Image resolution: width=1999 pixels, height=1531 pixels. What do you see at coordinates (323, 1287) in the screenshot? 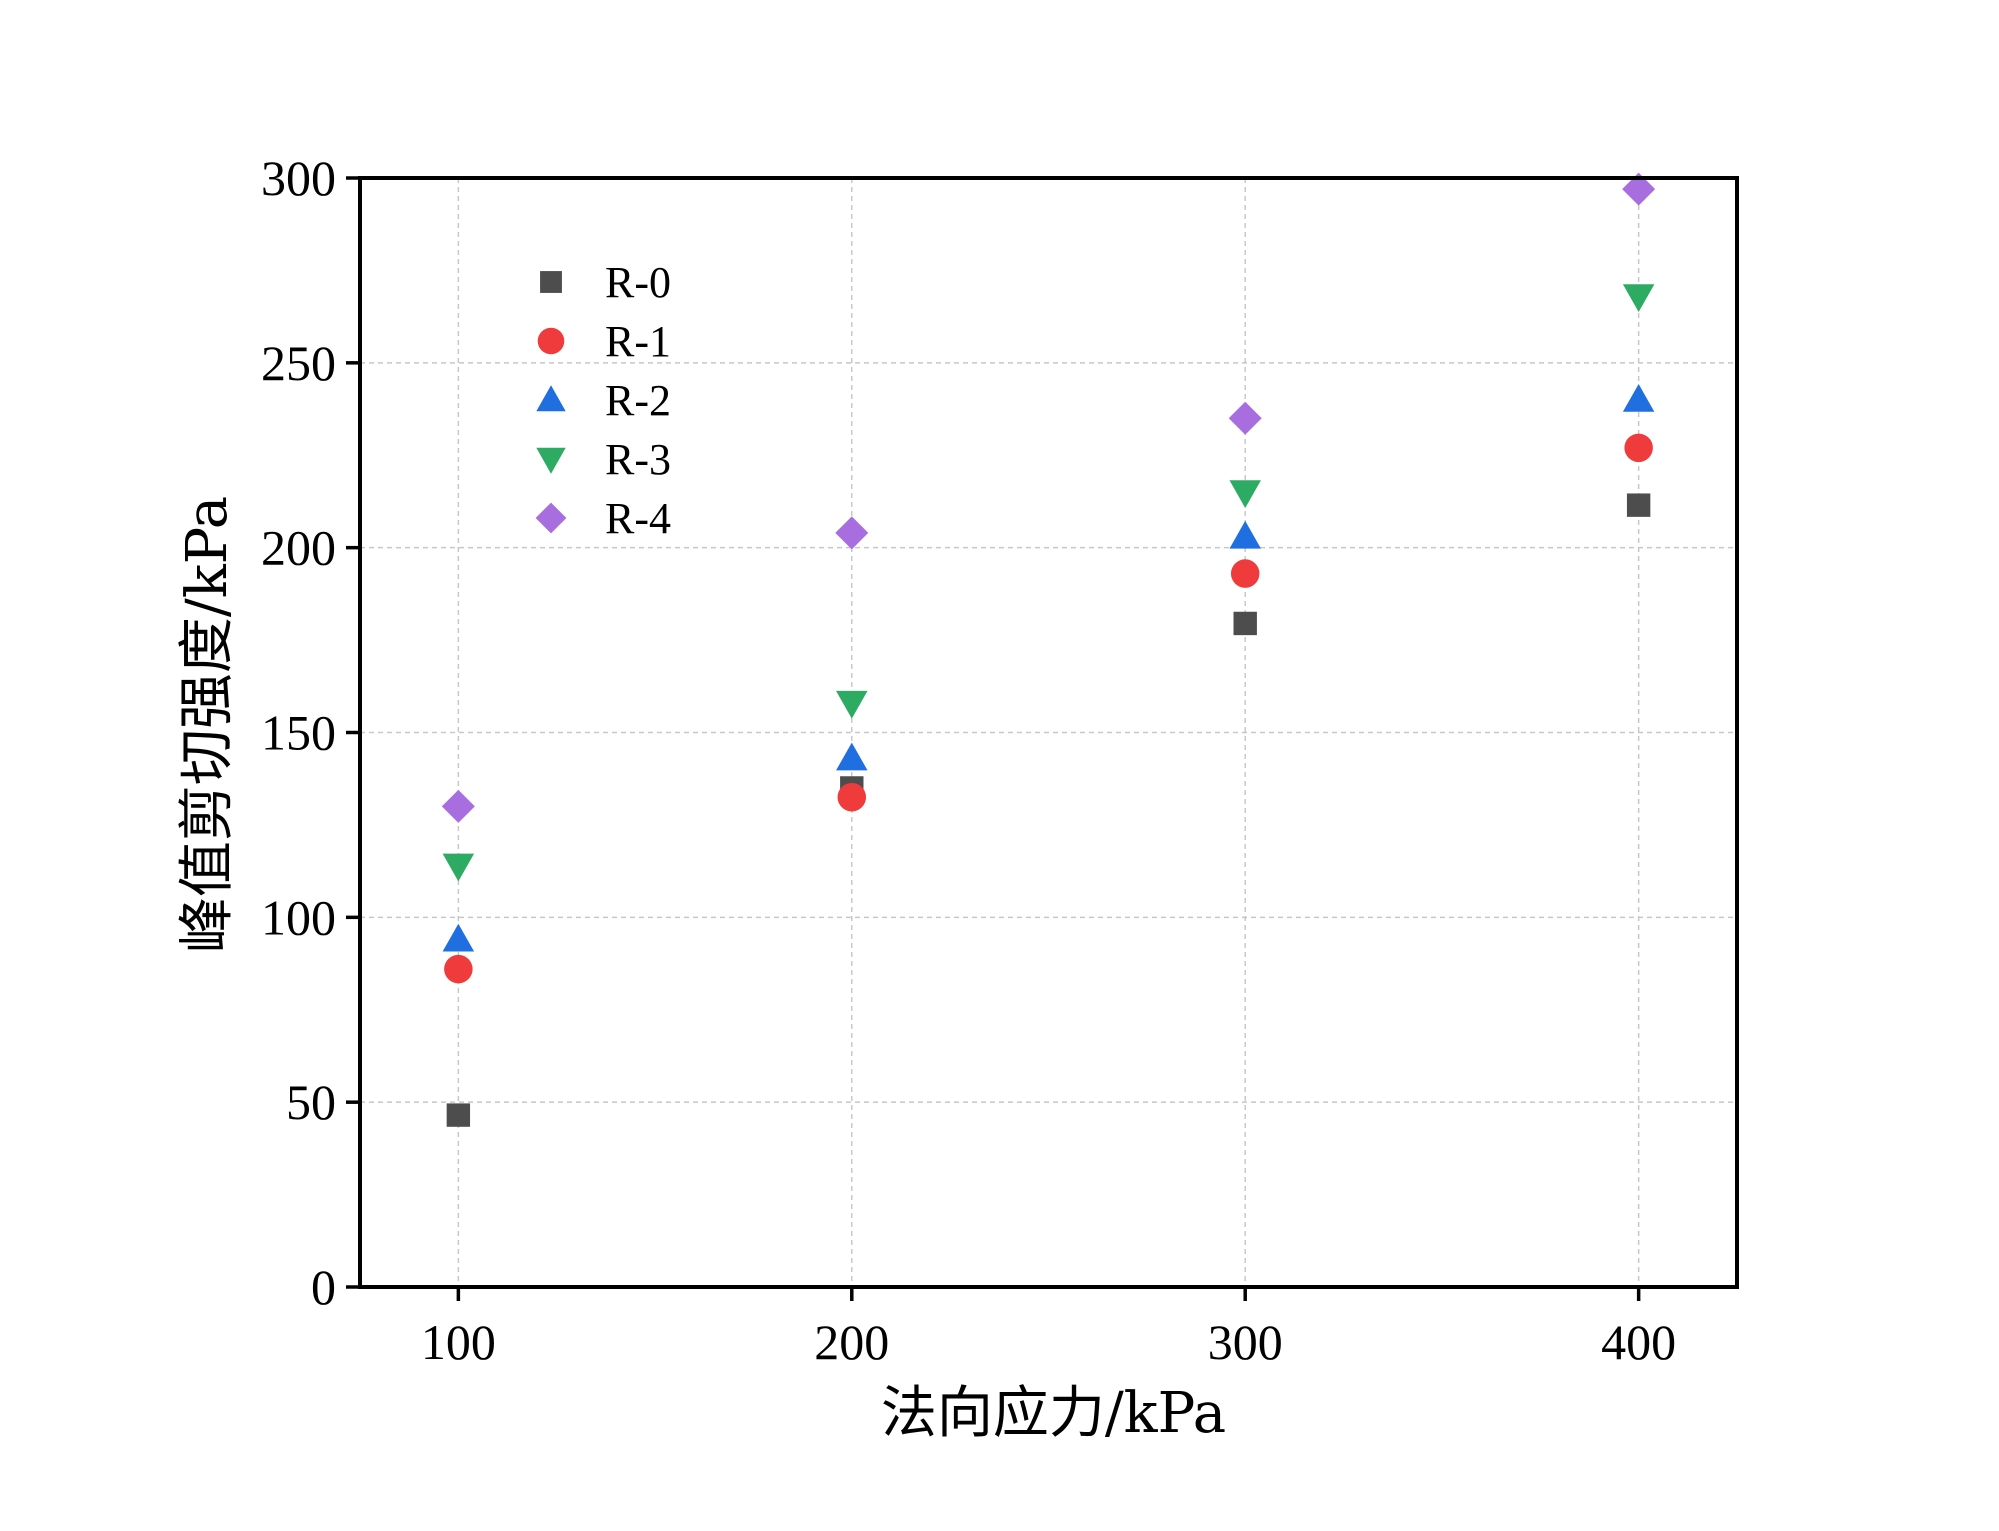
I see `y-tick-label: 0` at bounding box center [323, 1287].